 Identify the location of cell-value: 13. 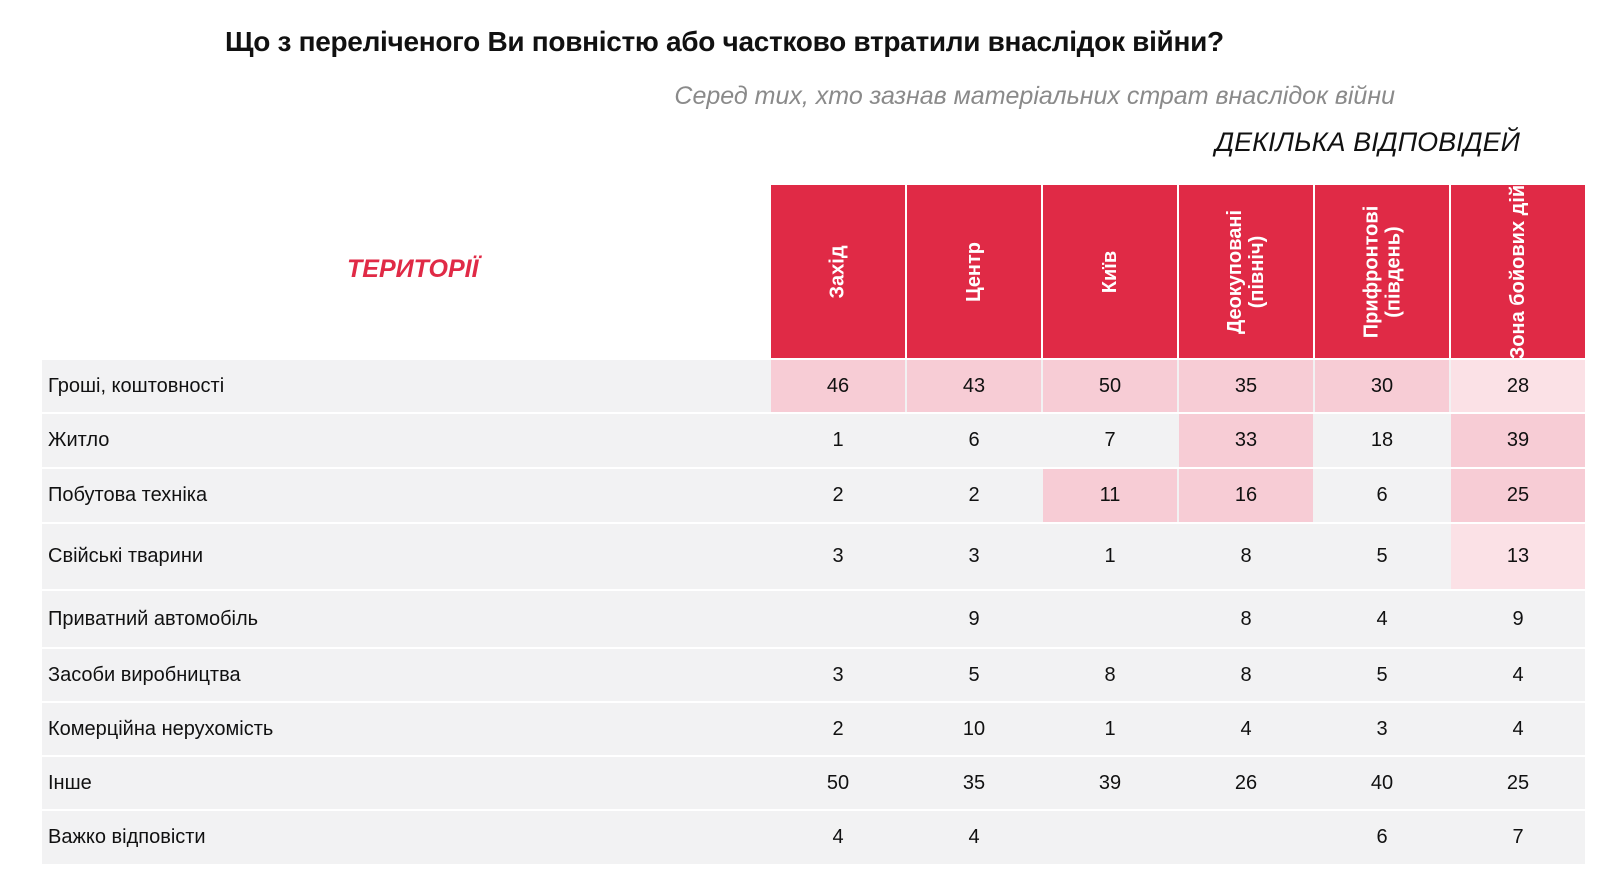
(1518, 556).